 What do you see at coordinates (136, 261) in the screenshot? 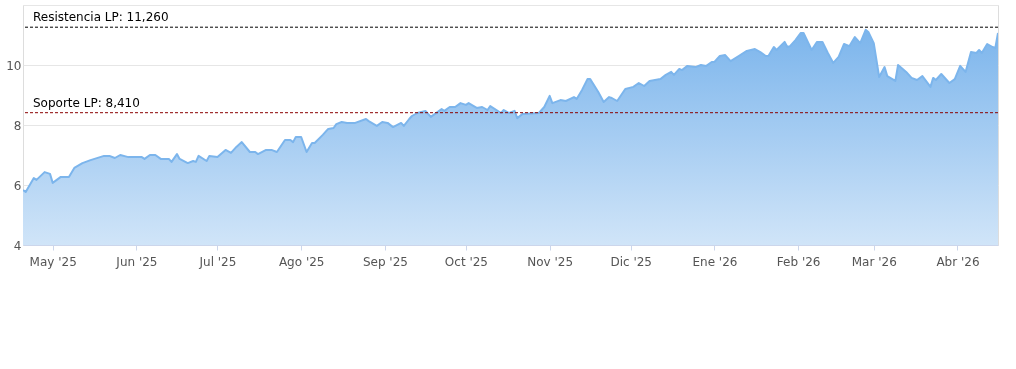
I see `x-tick-label: Jun '25` at bounding box center [136, 261].